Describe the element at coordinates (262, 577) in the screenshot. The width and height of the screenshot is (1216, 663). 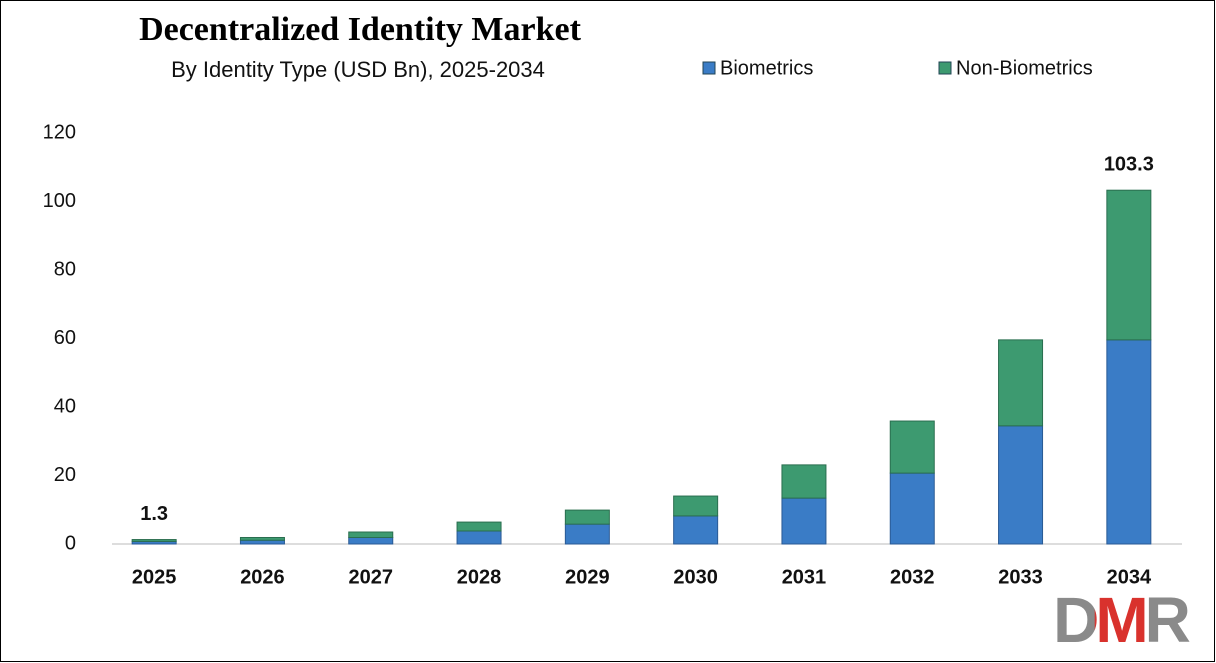
I see `x-tick-label: 2026` at that location.